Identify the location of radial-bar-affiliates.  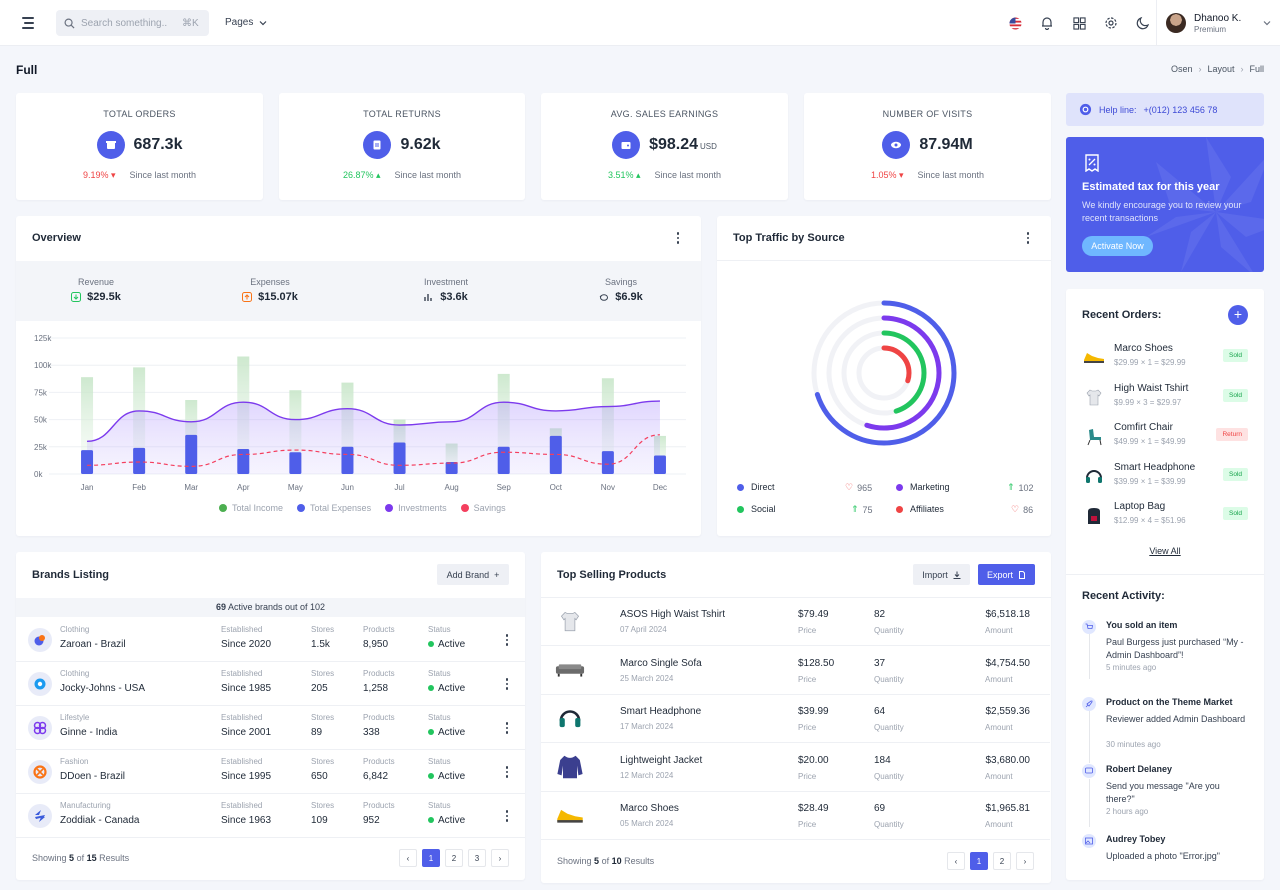
(884, 373).